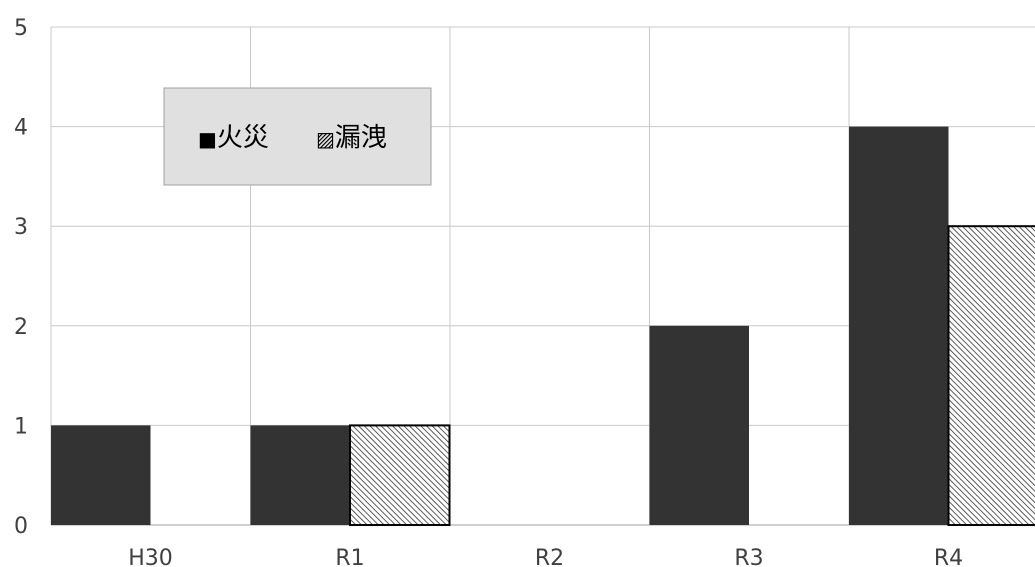 Image resolution: width=1035 pixels, height=567 pixels. Describe the element at coordinates (349, 556) in the screenshot. I see `x-tick-label: R1` at that location.